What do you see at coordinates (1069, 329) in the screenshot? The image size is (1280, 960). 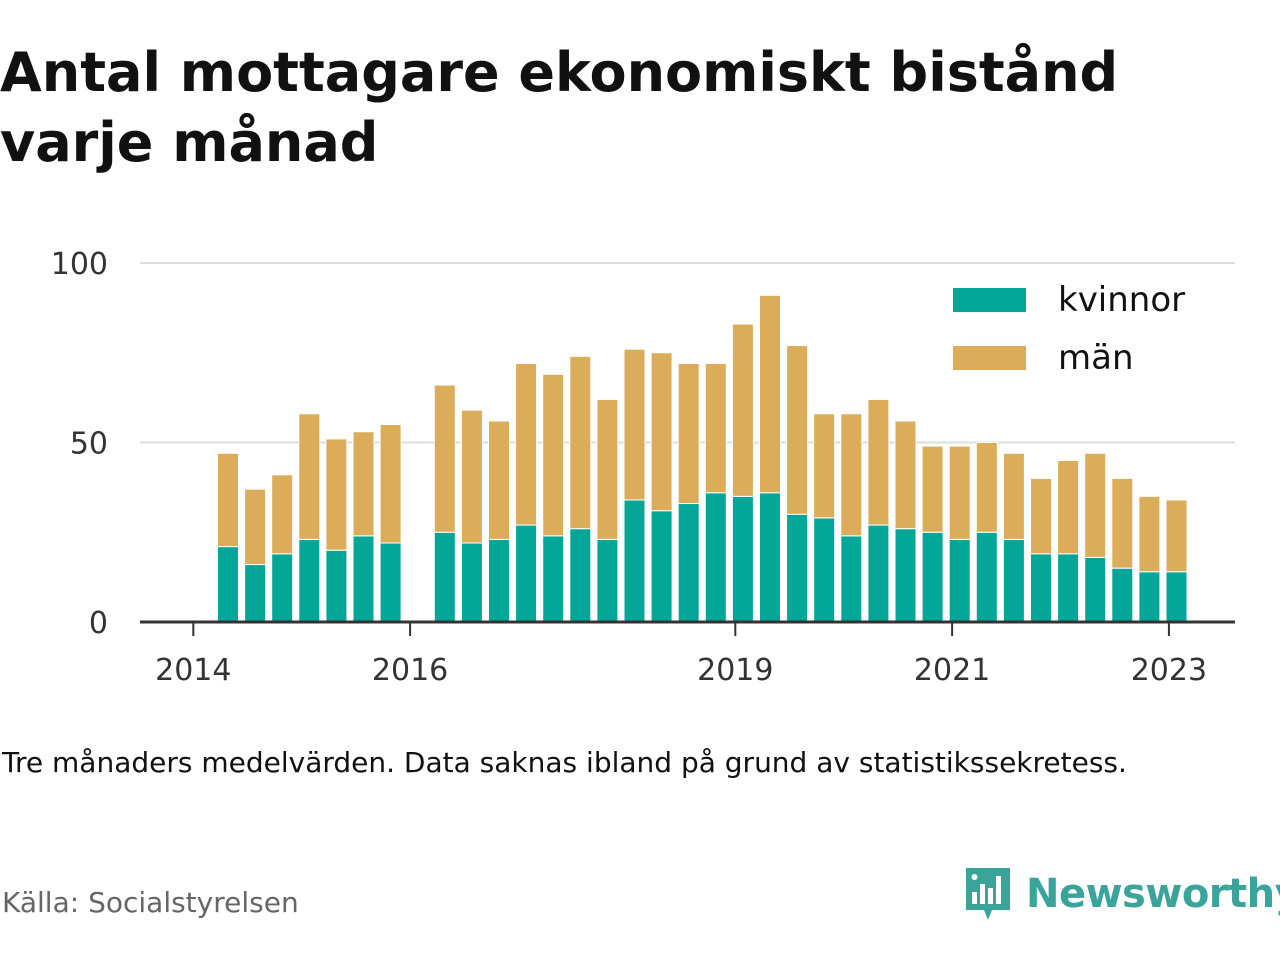 I see `legend: kvinnor män` at bounding box center [1069, 329].